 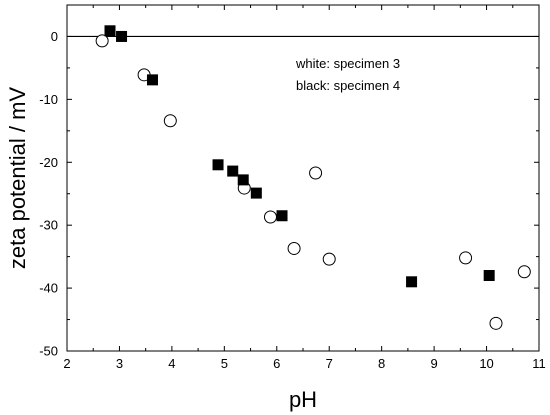 What do you see at coordinates (539, 363) in the screenshot?
I see `x-tick-label: 11` at bounding box center [539, 363].